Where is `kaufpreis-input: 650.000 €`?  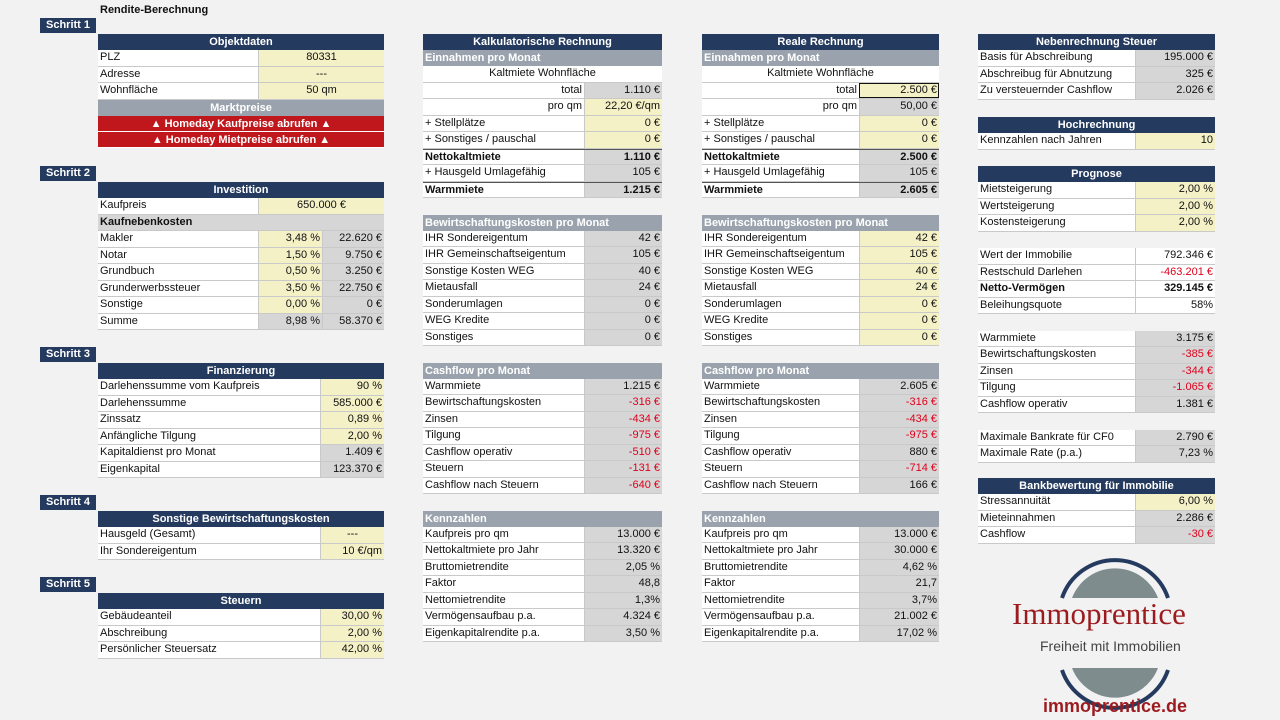
kaufpreis-input: 650.000 € is located at coordinates (321, 206).